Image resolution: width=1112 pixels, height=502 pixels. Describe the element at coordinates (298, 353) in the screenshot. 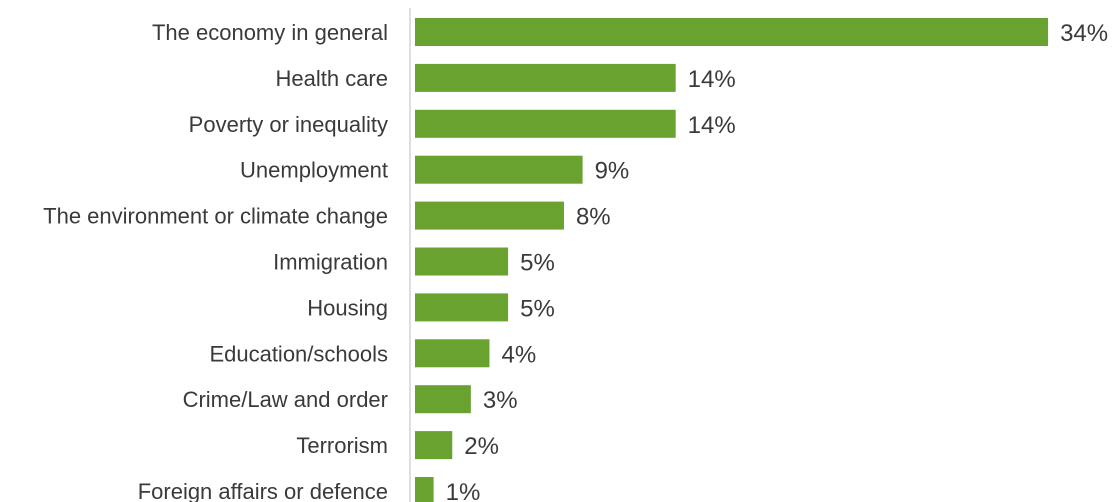

I see `category-label: Education/schools` at that location.